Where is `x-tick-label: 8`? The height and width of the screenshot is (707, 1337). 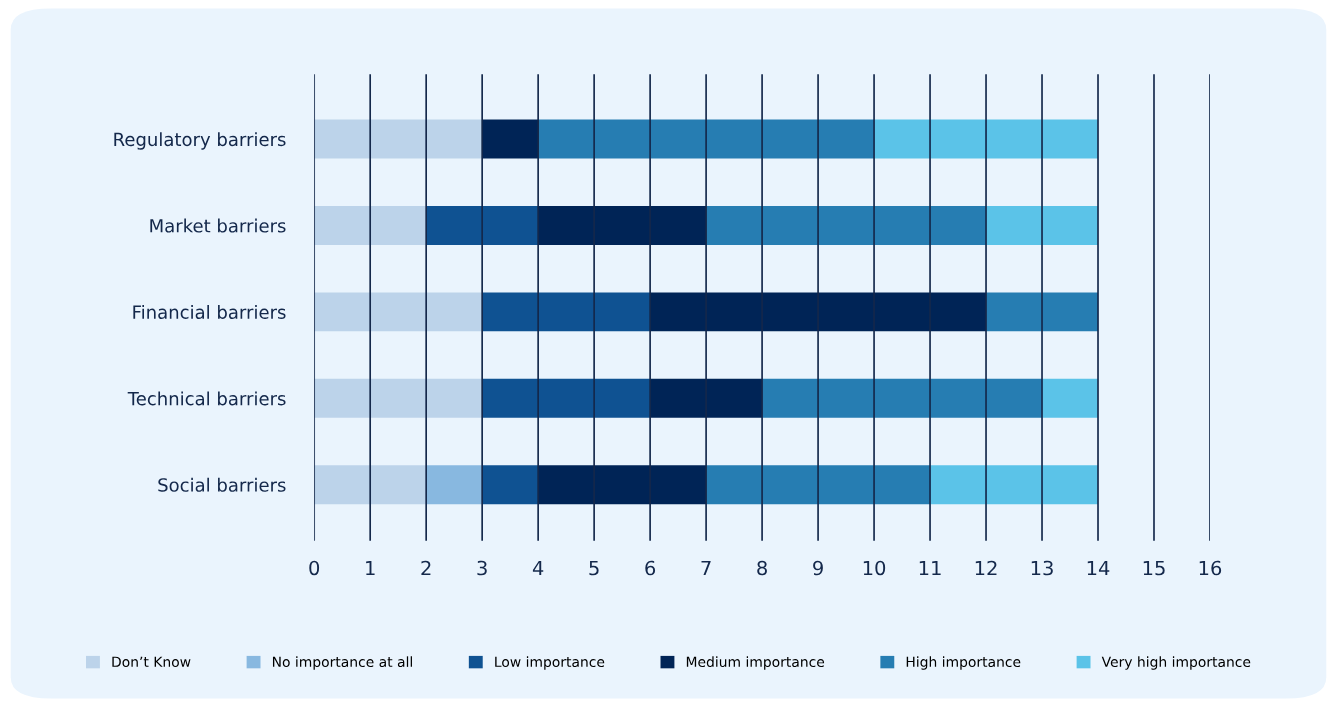
x-tick-label: 8 is located at coordinates (762, 568).